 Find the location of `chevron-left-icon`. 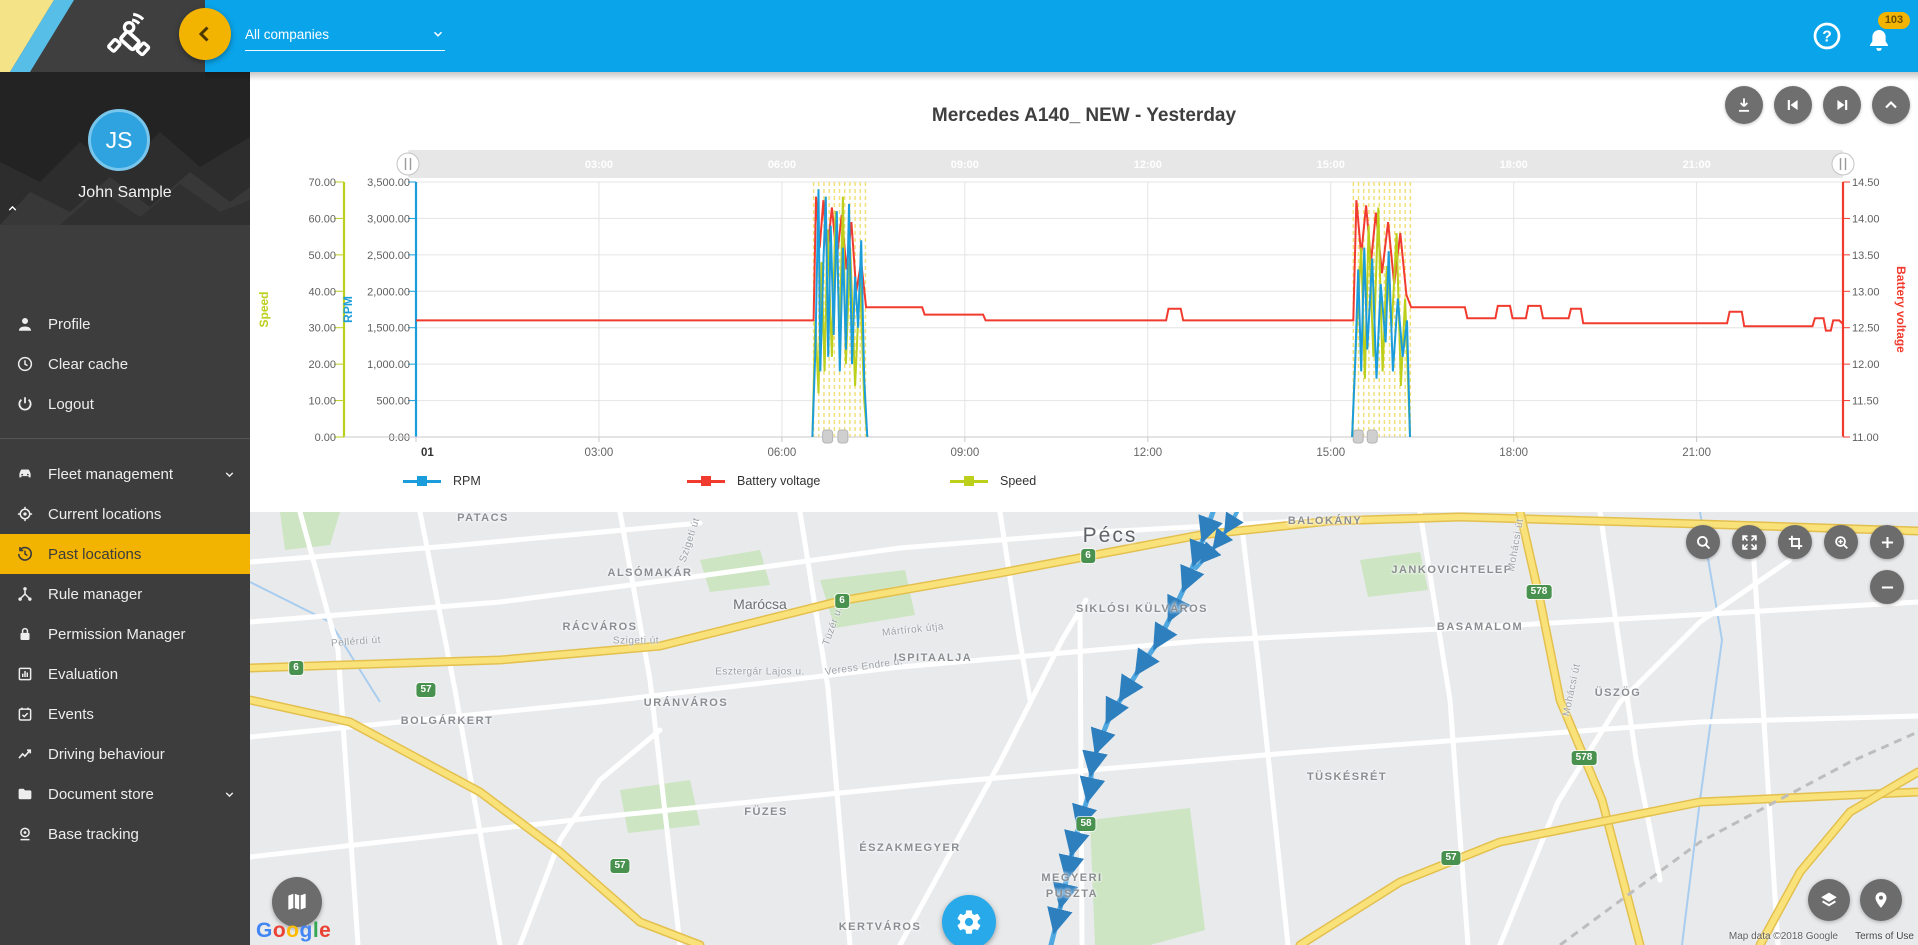

chevron-left-icon is located at coordinates (205, 34).